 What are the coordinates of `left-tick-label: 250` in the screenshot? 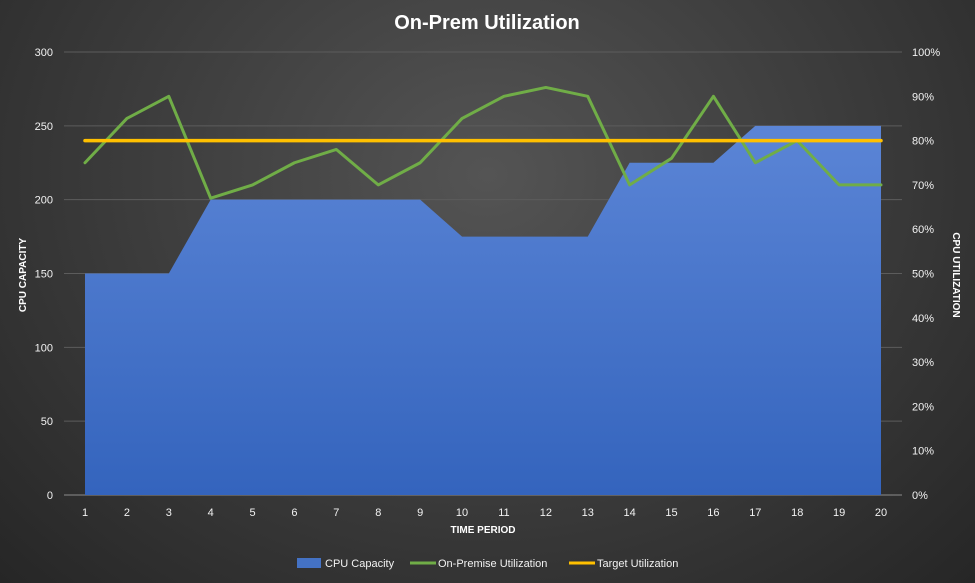 It's located at (44, 127).